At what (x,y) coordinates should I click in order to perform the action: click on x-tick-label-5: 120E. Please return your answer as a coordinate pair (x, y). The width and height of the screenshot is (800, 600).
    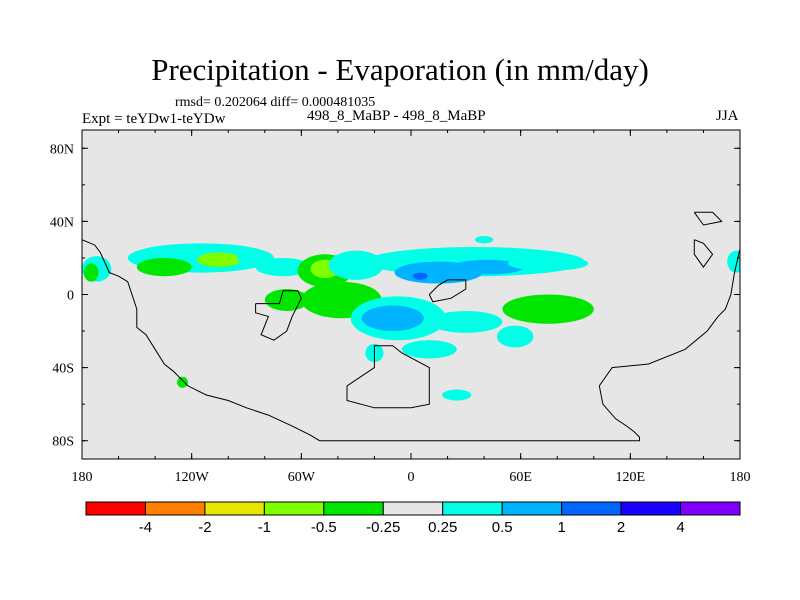
    Looking at the image, I should click on (631, 477).